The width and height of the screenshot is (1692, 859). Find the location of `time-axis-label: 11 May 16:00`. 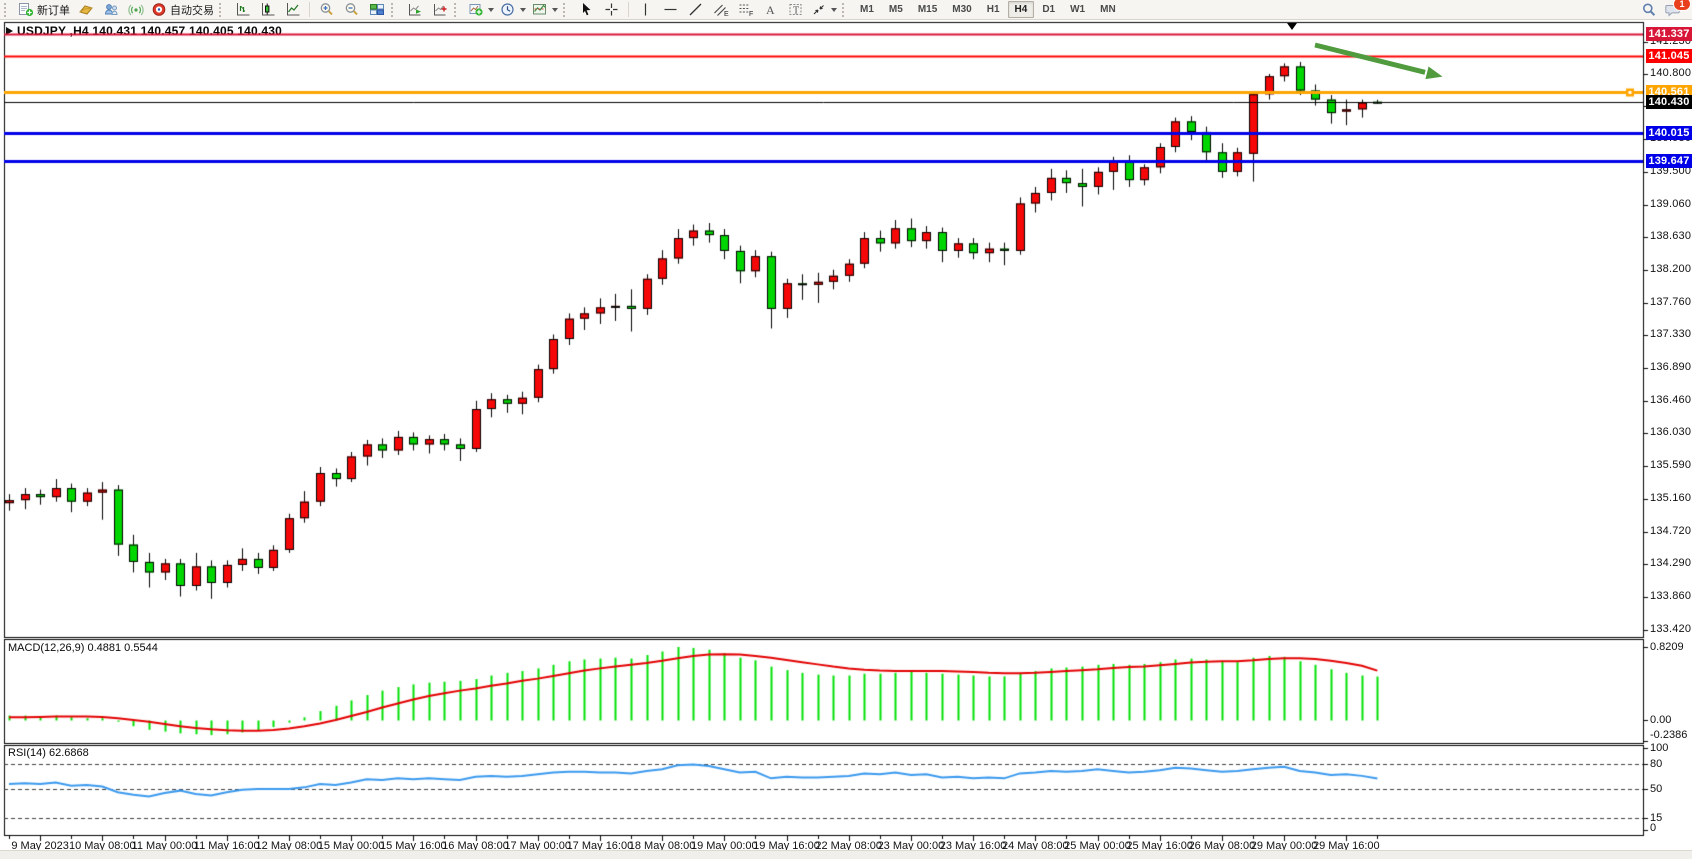

time-axis-label: 11 May 16:00 is located at coordinates (226, 846).